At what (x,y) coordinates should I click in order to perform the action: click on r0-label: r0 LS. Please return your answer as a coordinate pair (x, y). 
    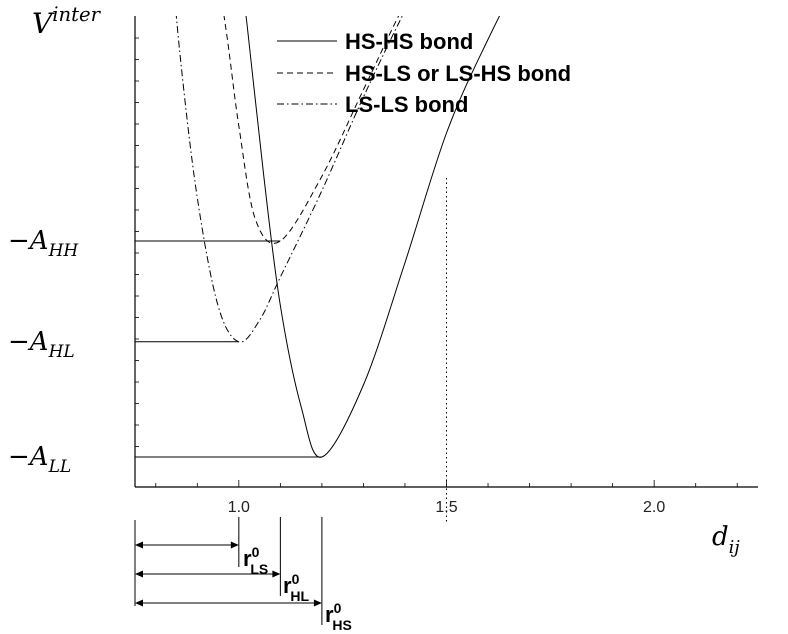
    Looking at the image, I should click on (255, 560).